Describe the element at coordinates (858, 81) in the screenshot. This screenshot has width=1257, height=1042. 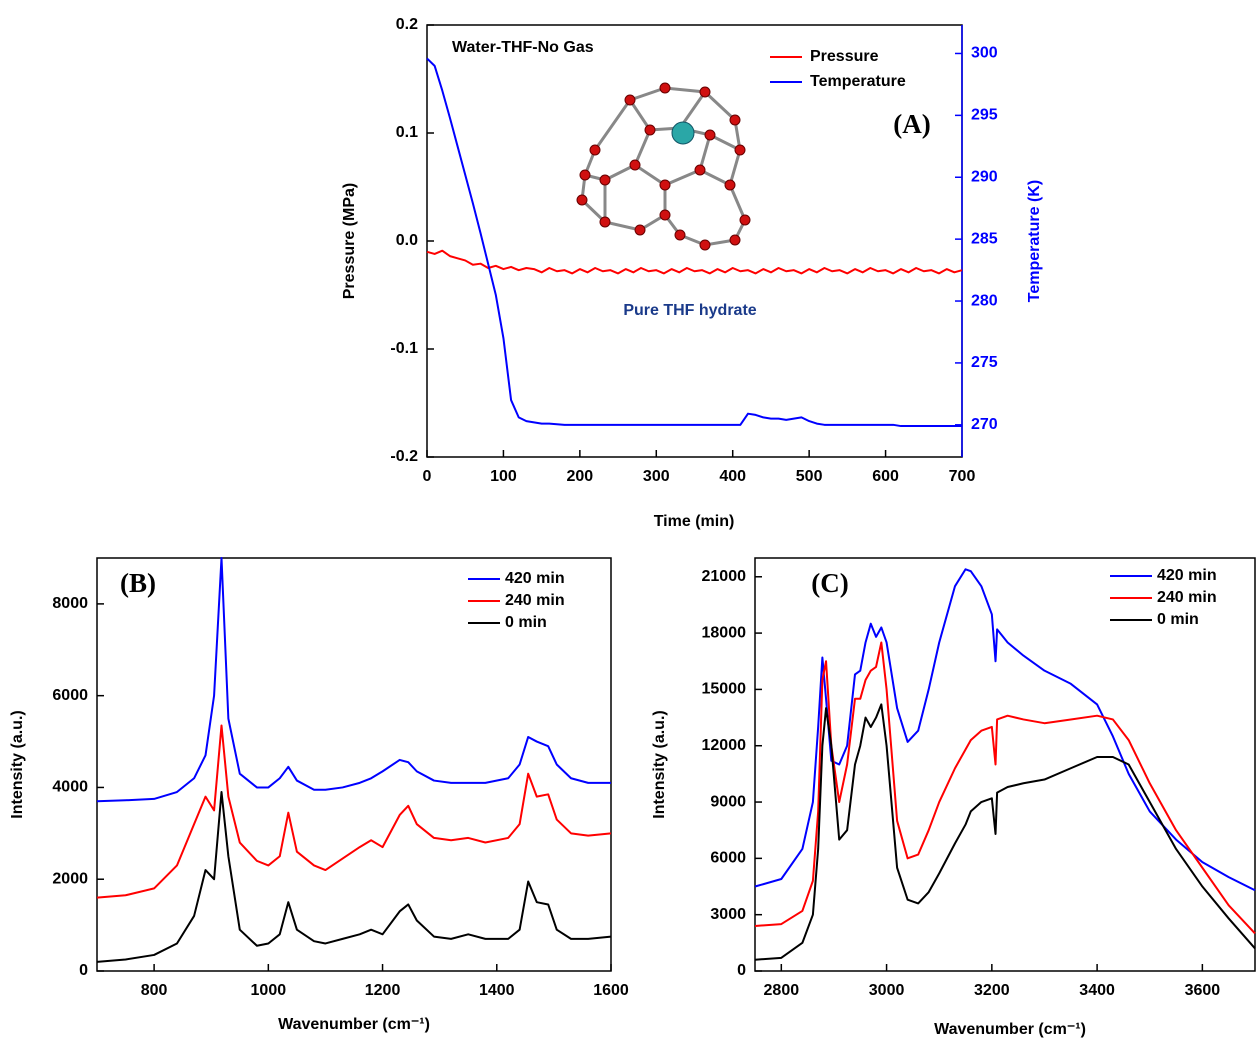
I see `legend-label: Temperature` at that location.